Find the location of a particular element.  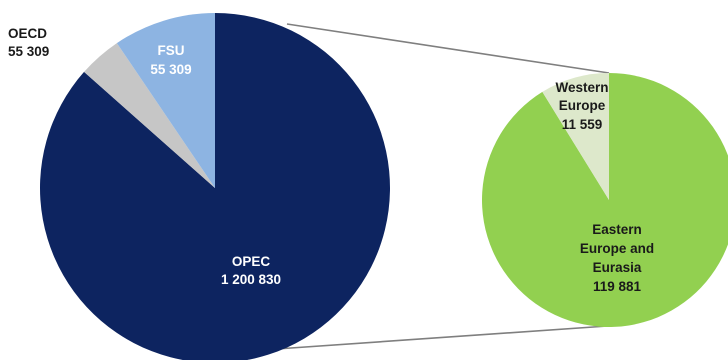

oecd-label-name: OECD is located at coordinates (27, 33).